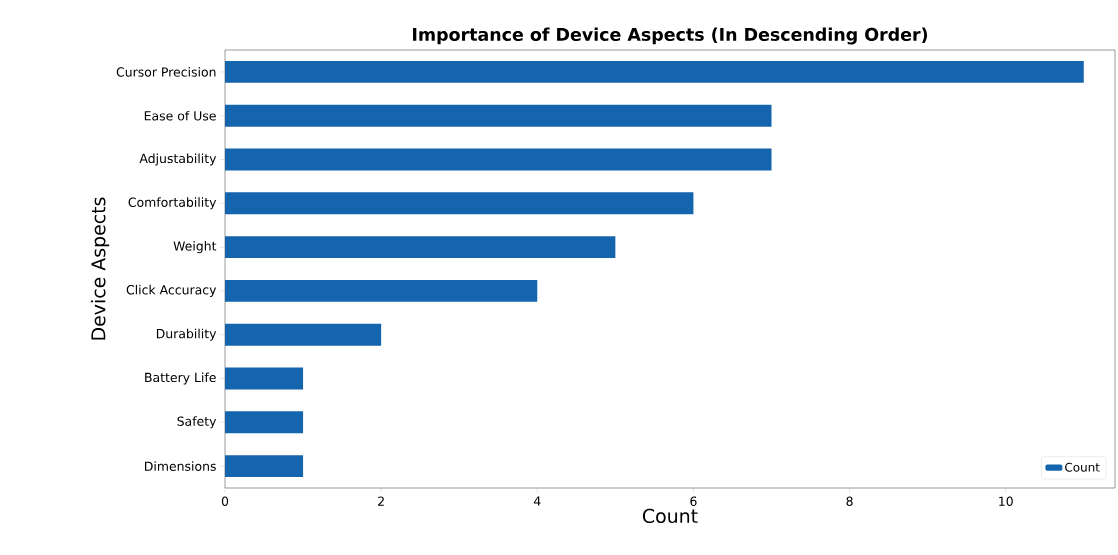  What do you see at coordinates (178, 159) in the screenshot?
I see `y-tick-label: Adjustability` at bounding box center [178, 159].